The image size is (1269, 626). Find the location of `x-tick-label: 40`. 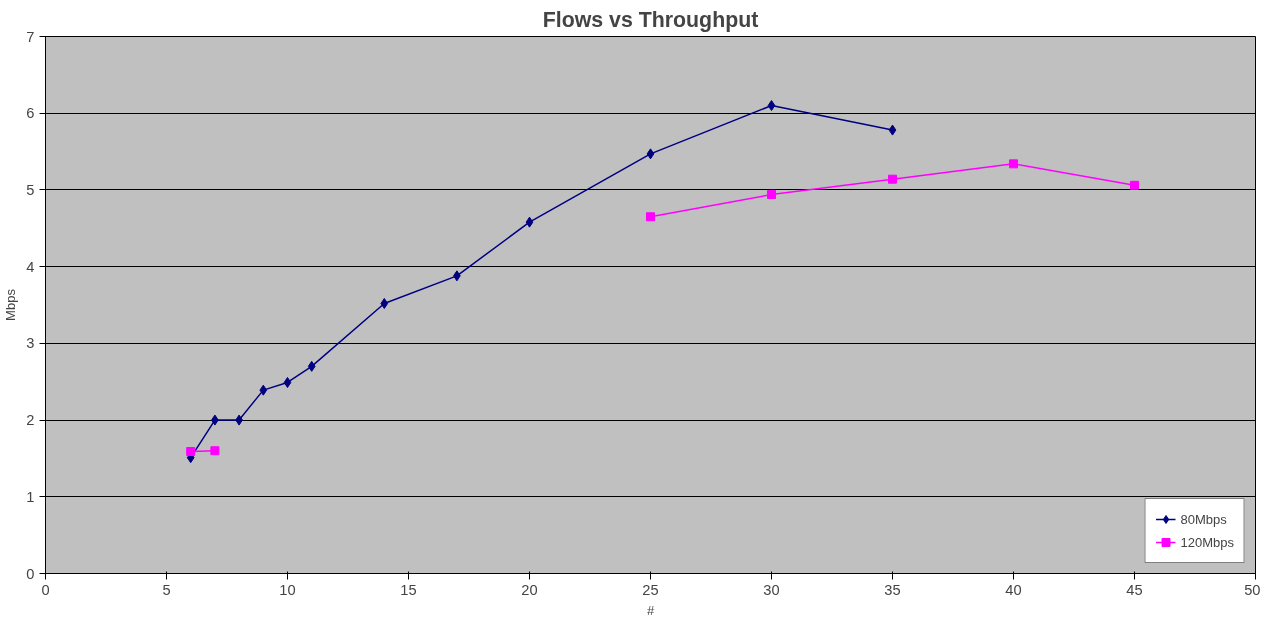

x-tick-label: 40 is located at coordinates (1013, 589).